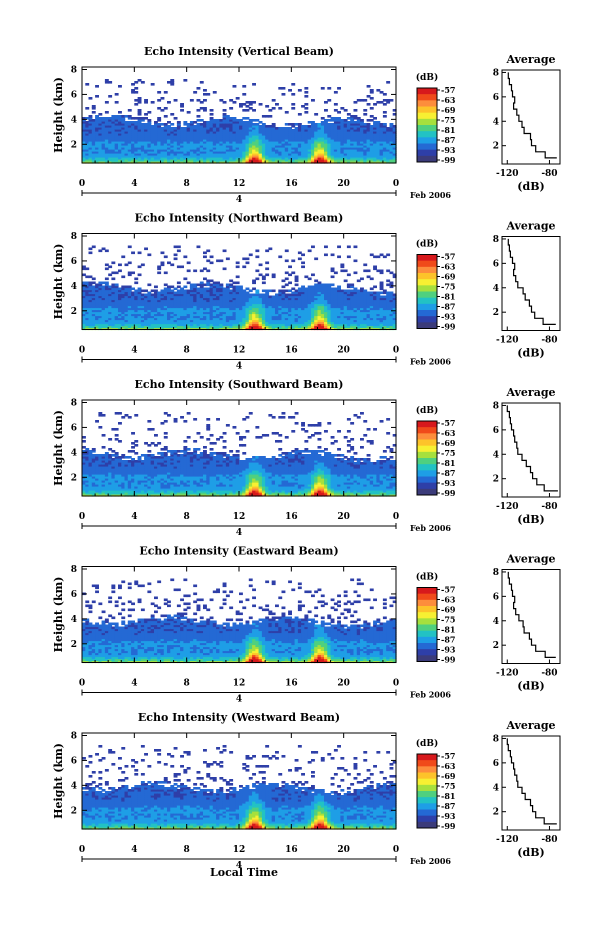 The image size is (610, 929). I want to click on profile-y-tick-label: 2, so click(496, 313).